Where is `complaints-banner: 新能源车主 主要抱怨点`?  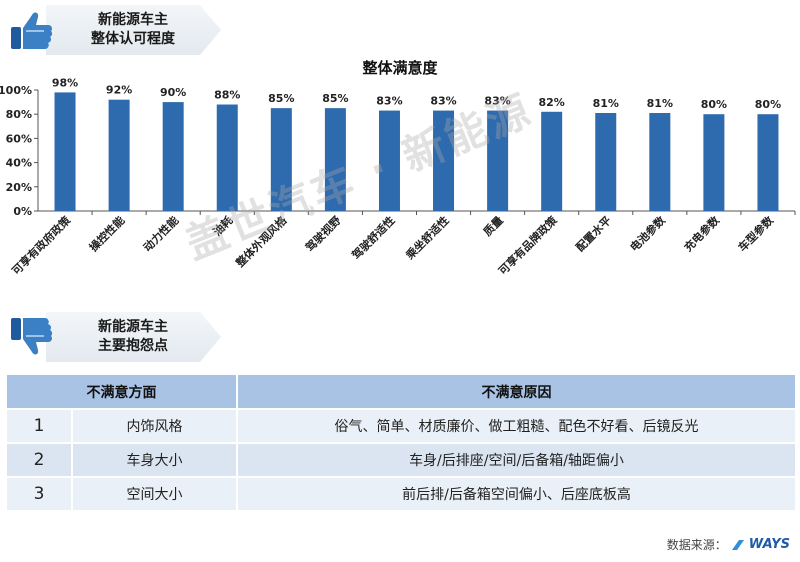 complaints-banner: 新能源车主 主要抱怨点 is located at coordinates (115, 337).